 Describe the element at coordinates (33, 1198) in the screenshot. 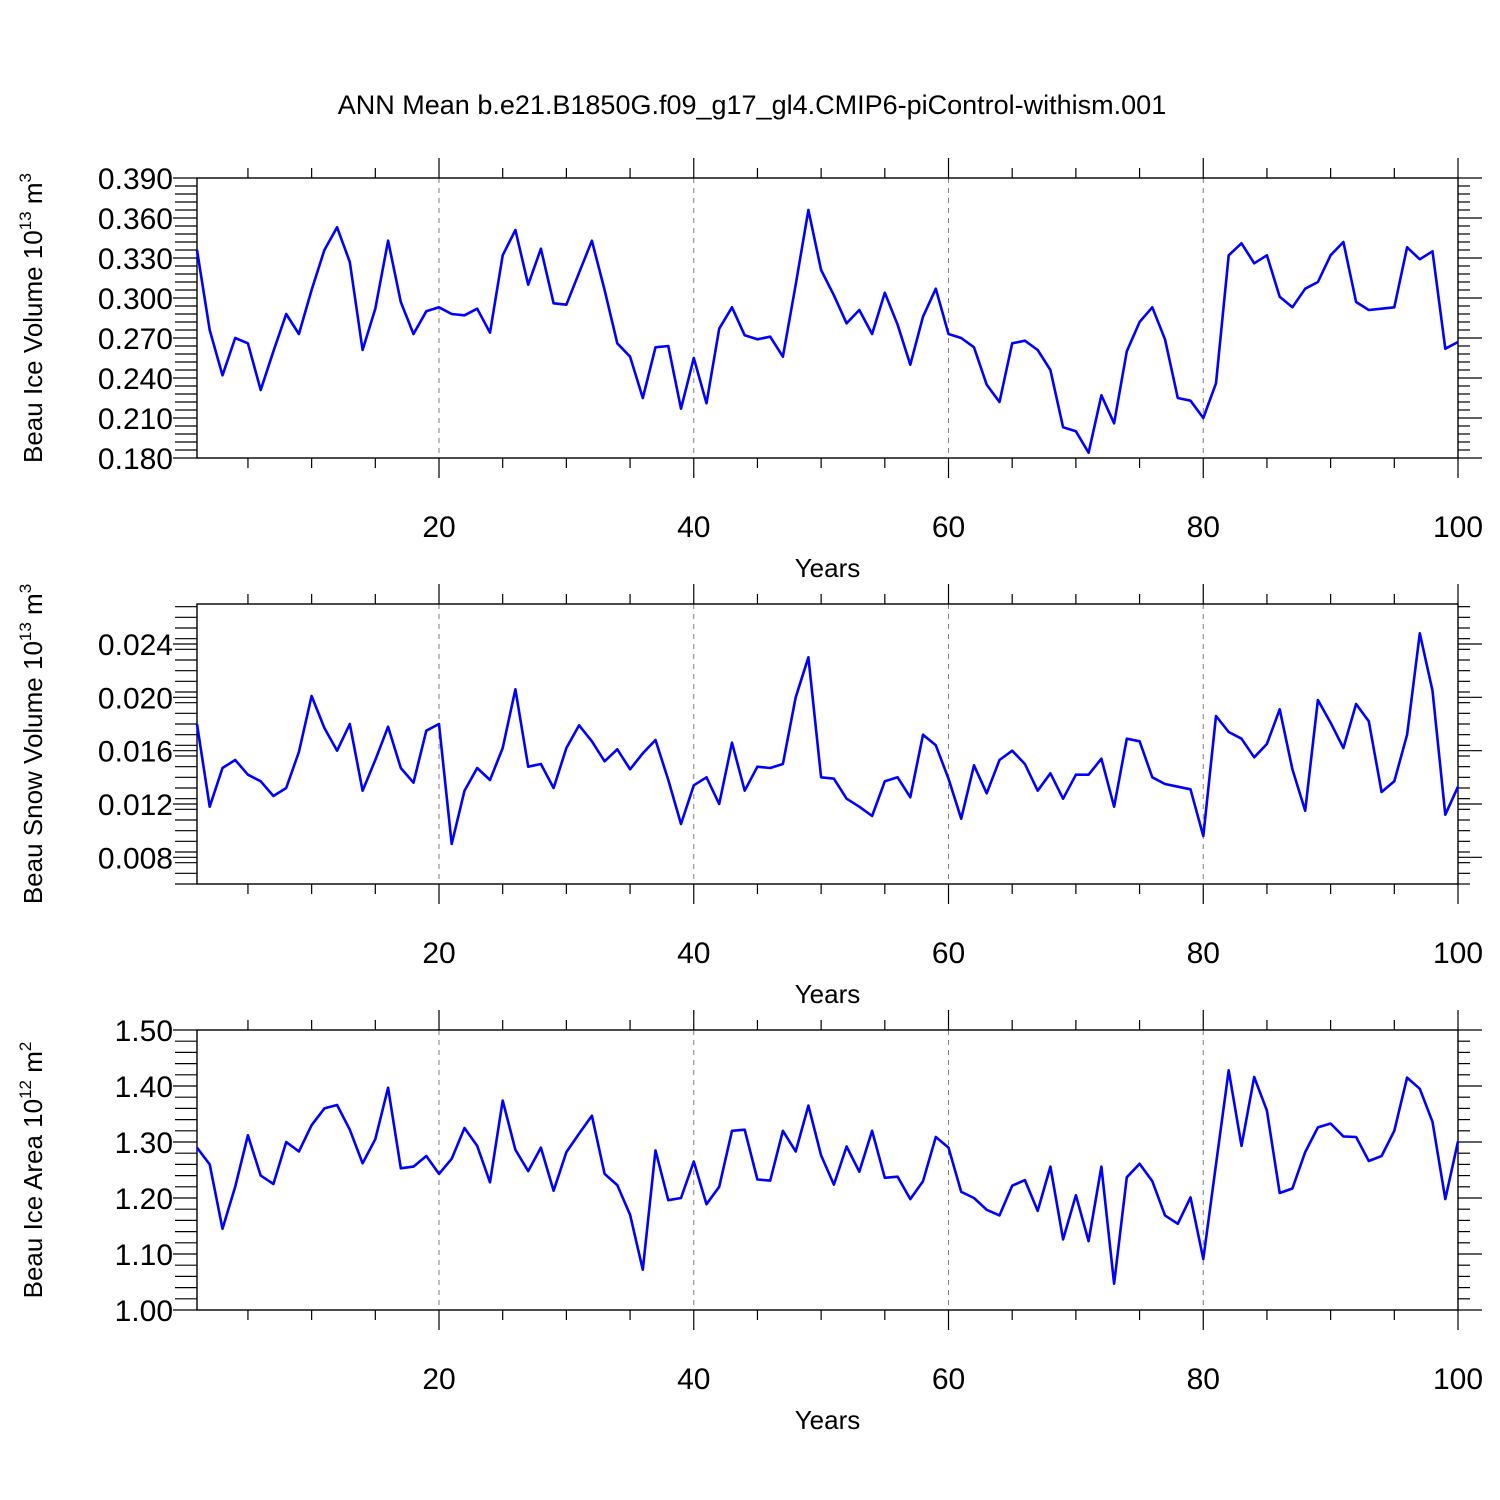

I see `y-axis-label-part: Beau Ice Area 10` at that location.